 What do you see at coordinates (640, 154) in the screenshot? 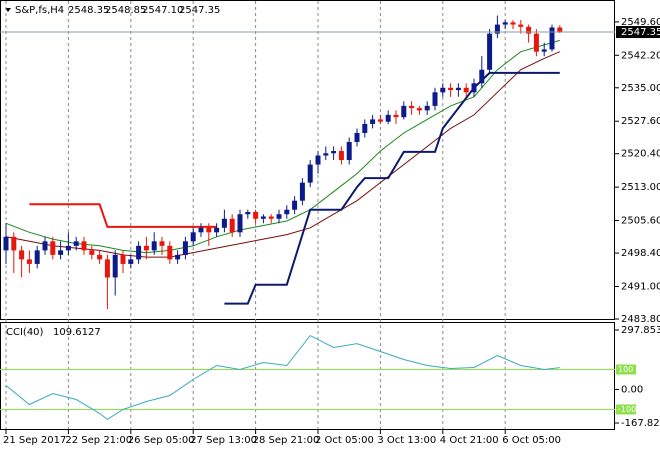
I see `y-tick-label: 2520.40` at bounding box center [640, 154].